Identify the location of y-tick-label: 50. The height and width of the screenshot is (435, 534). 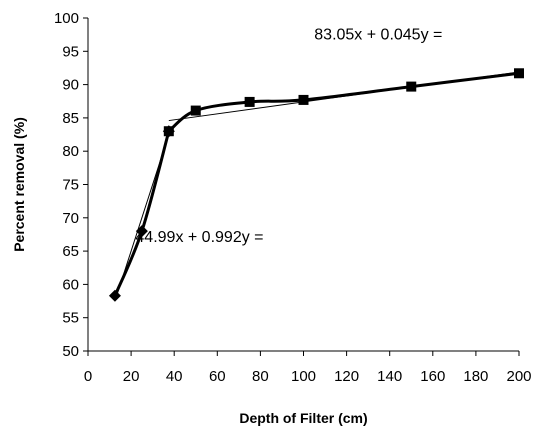
(70, 351).